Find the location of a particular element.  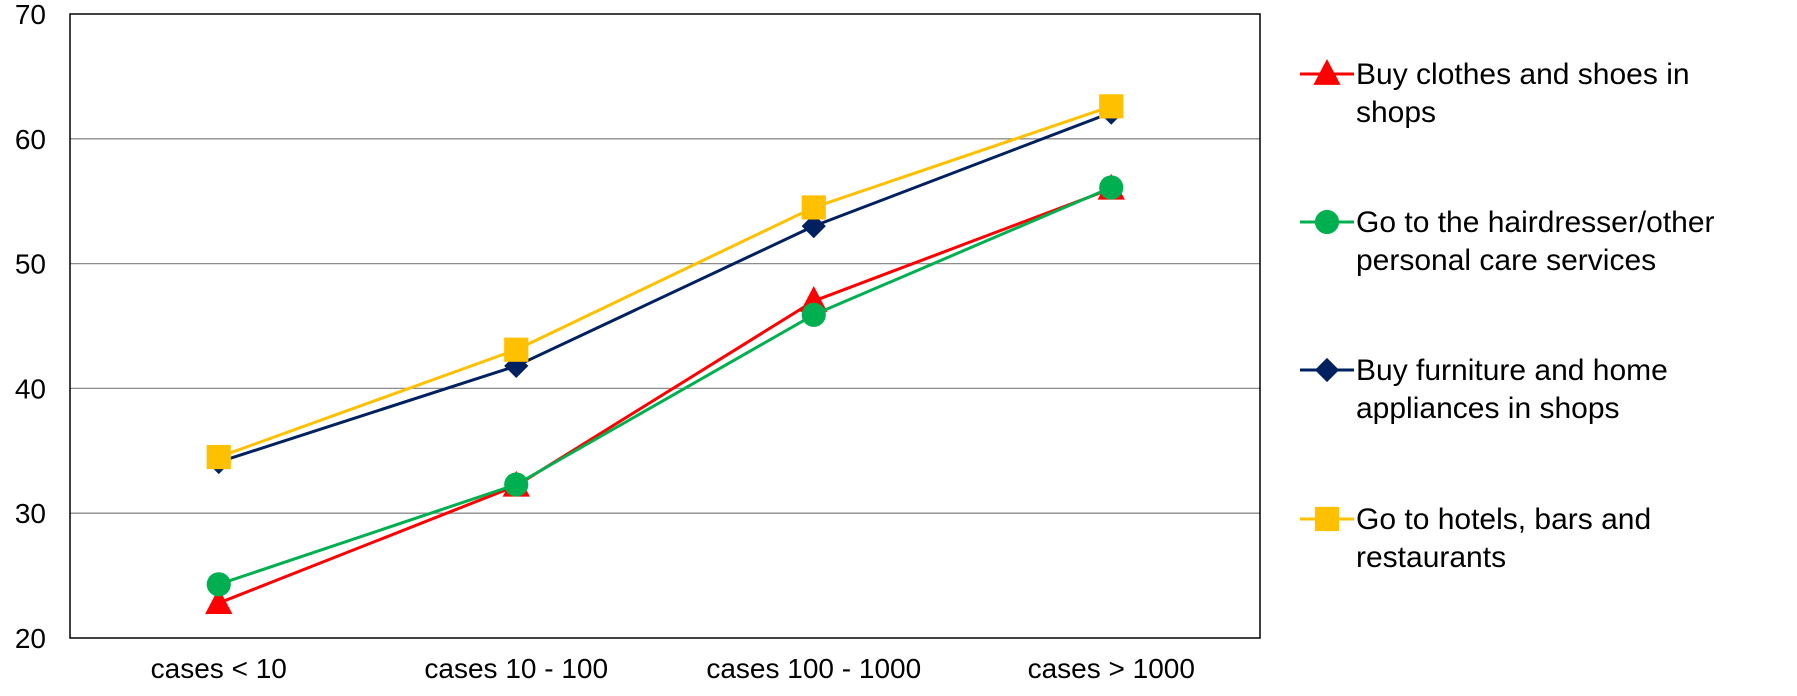

x-tick-label: cases 10 - 100 is located at coordinates (516, 668).